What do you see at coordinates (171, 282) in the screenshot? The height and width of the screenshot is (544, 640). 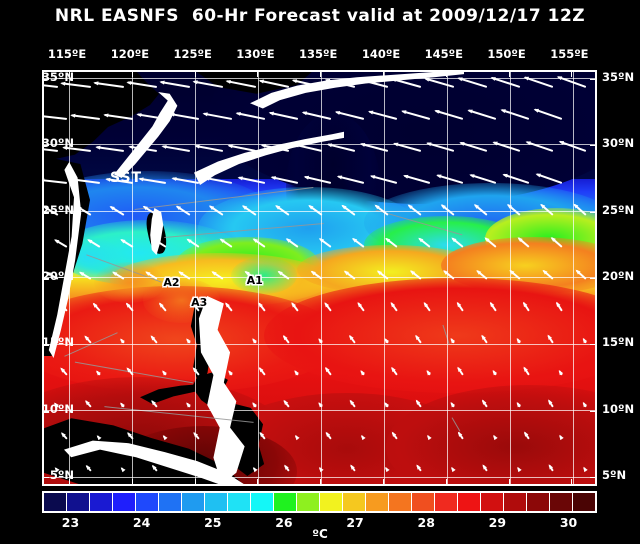 I see `feature-marker-a2: A2` at bounding box center [171, 282].